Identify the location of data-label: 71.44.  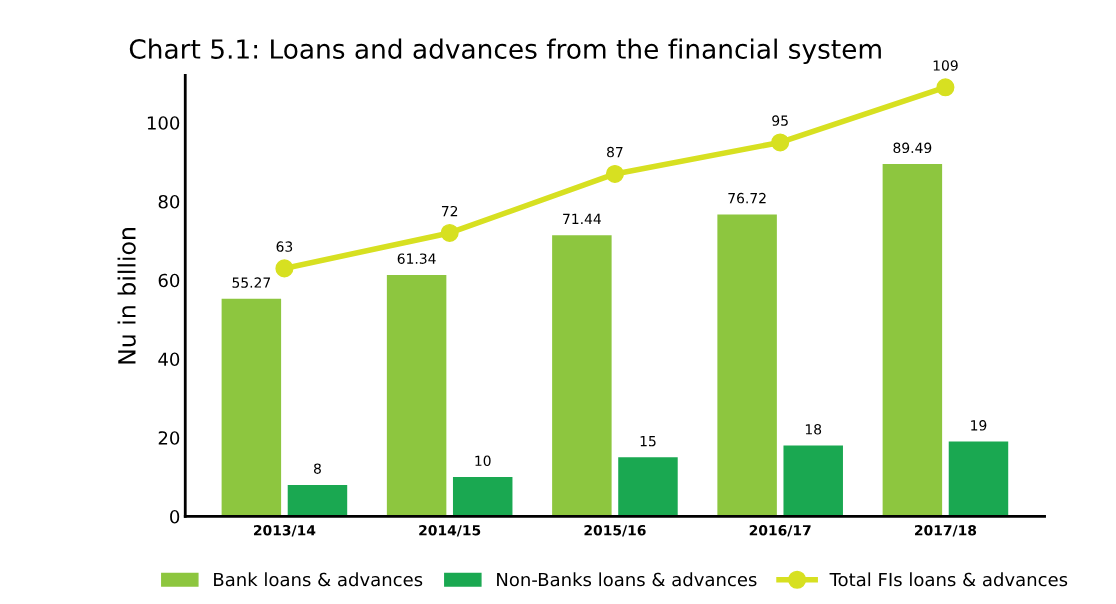
(582, 218).